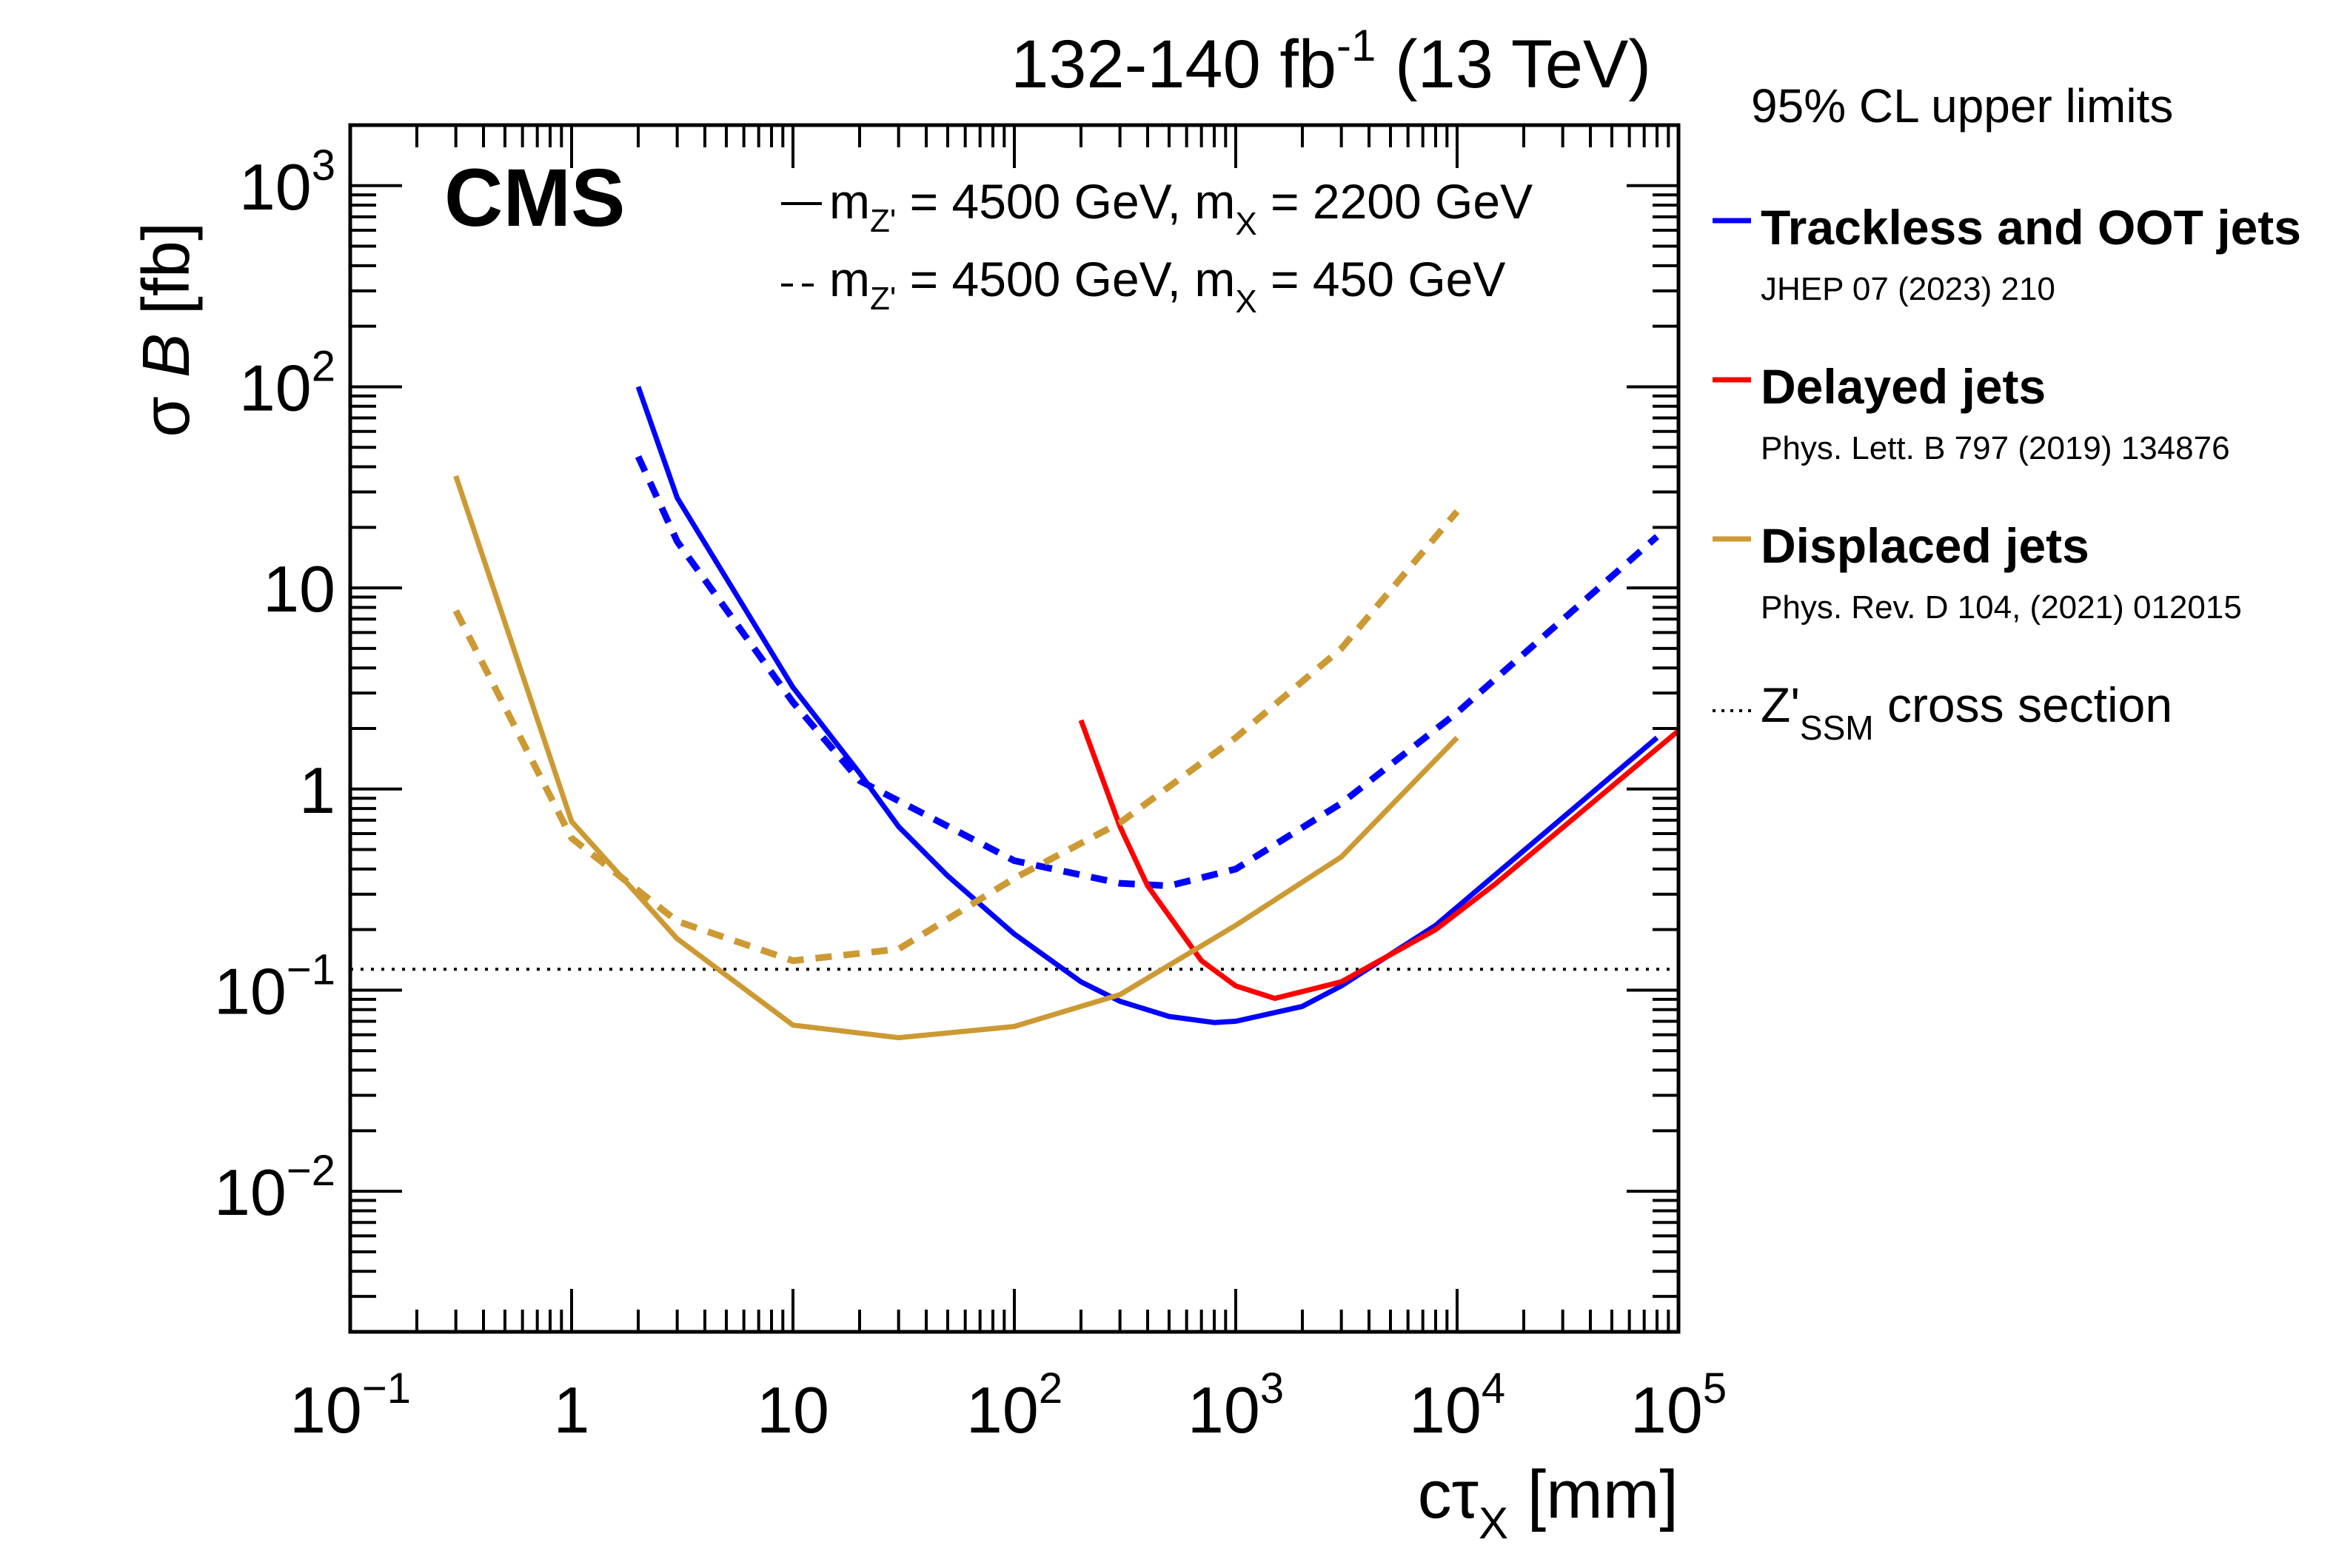 This screenshot has width=2333, height=1568. Describe the element at coordinates (350, 1405) in the screenshot. I see `x-tick-label: 10⁻¹` at that location.